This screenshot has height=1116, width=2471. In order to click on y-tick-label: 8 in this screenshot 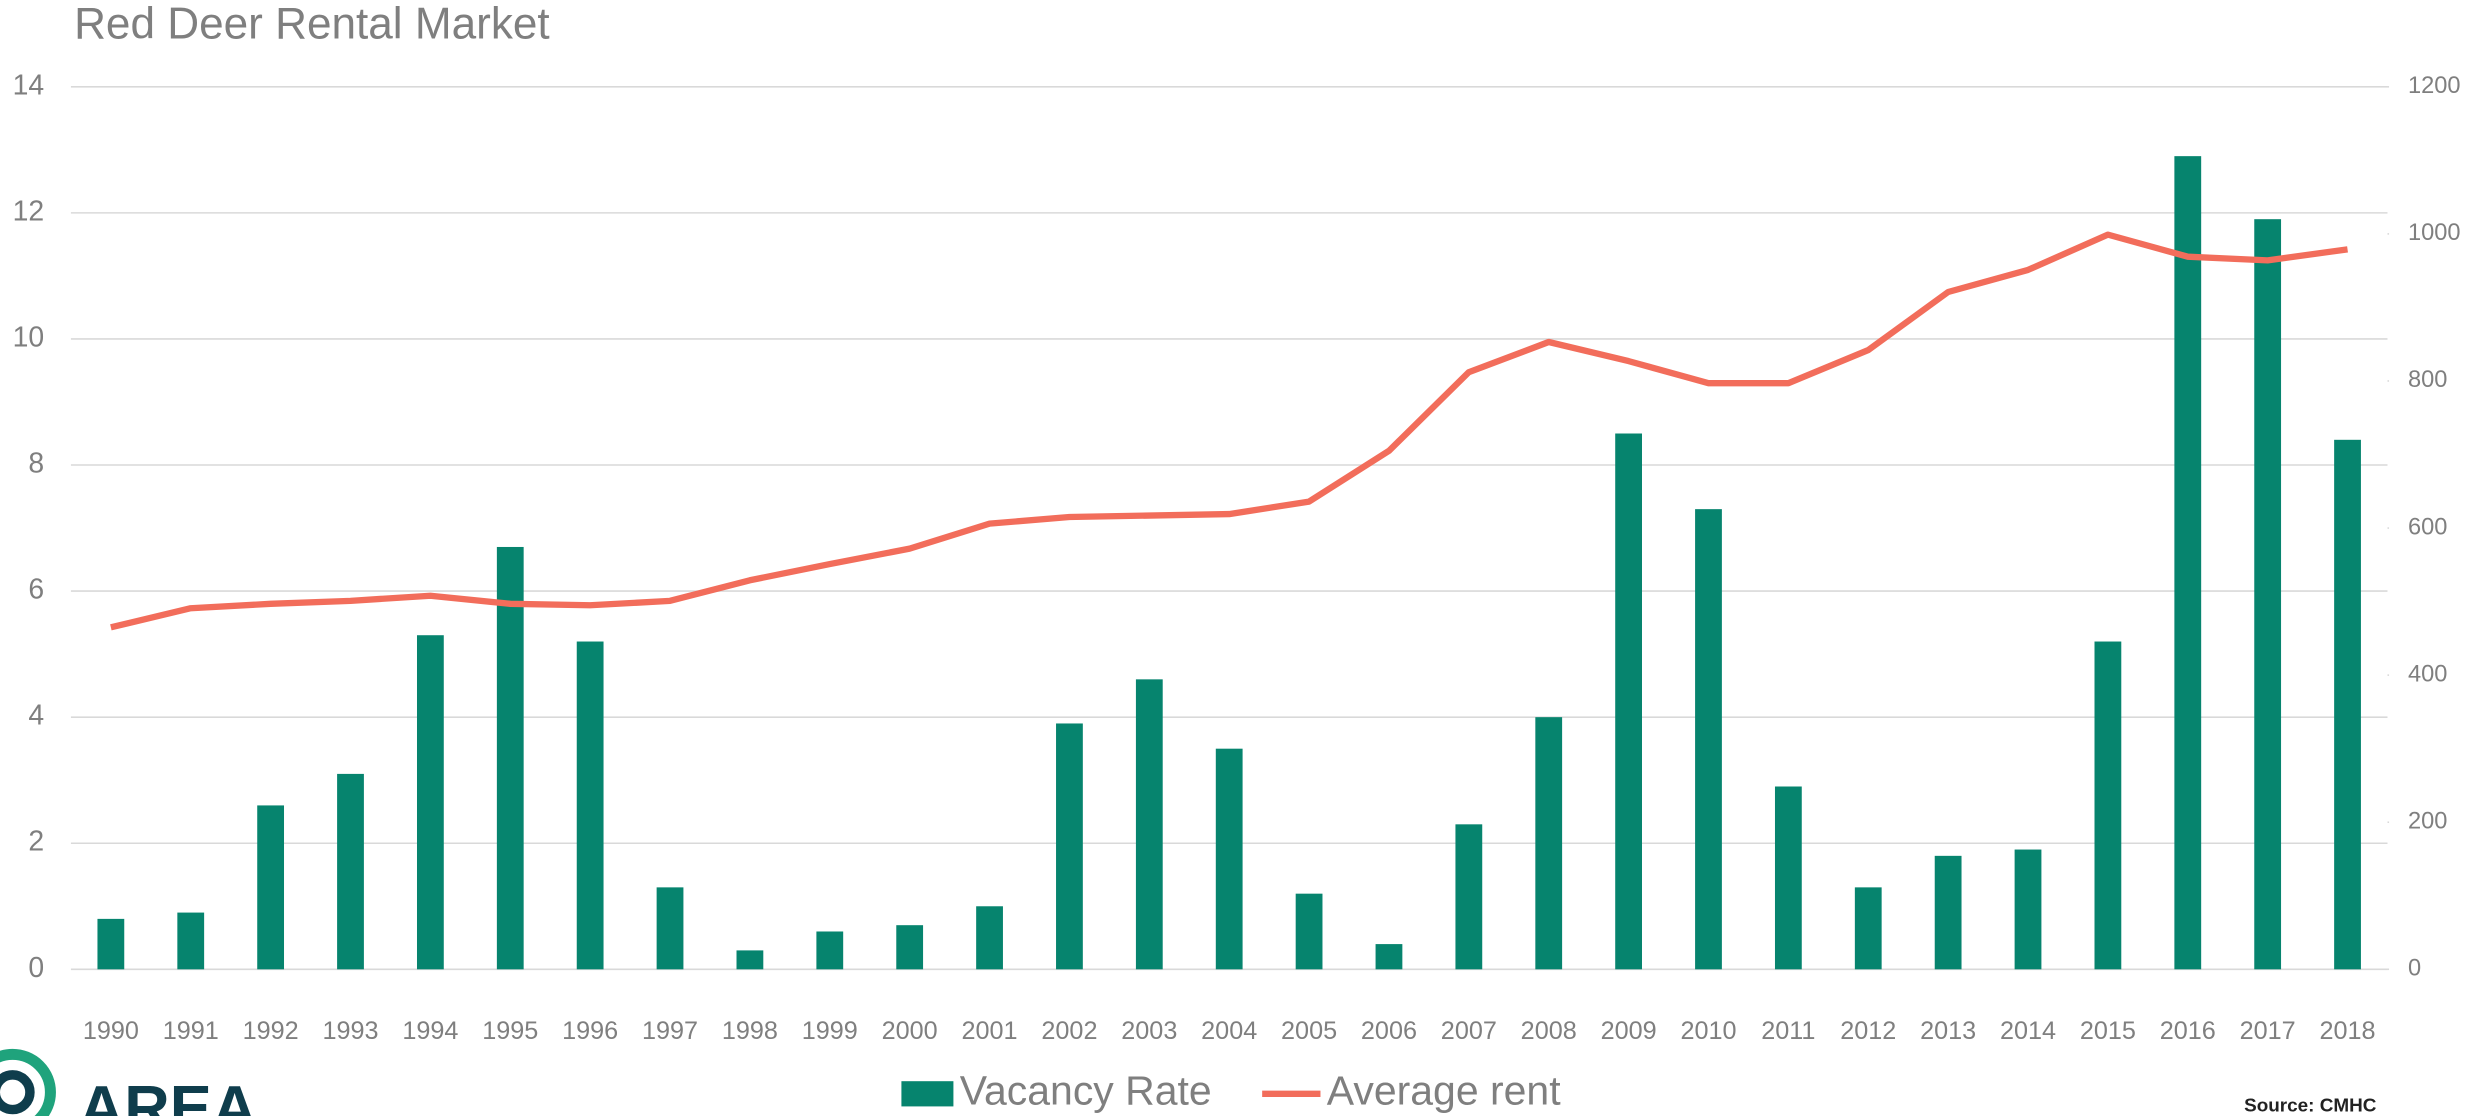, I will do `click(36, 464)`.